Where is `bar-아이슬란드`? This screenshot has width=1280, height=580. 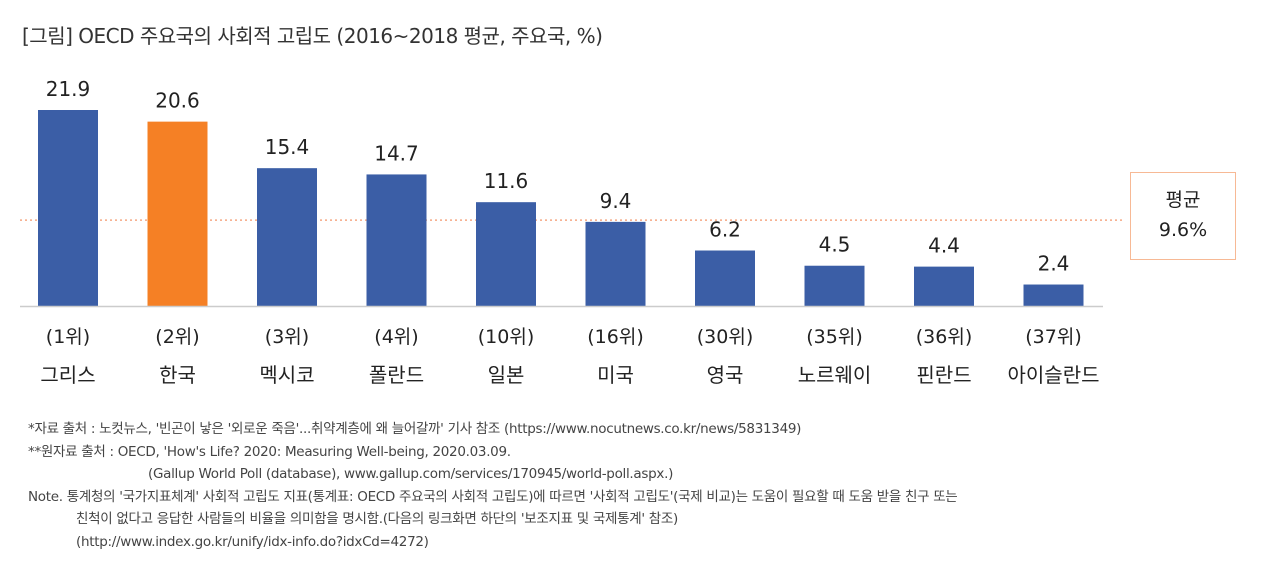
bar-아이슬란드 is located at coordinates (1053, 295).